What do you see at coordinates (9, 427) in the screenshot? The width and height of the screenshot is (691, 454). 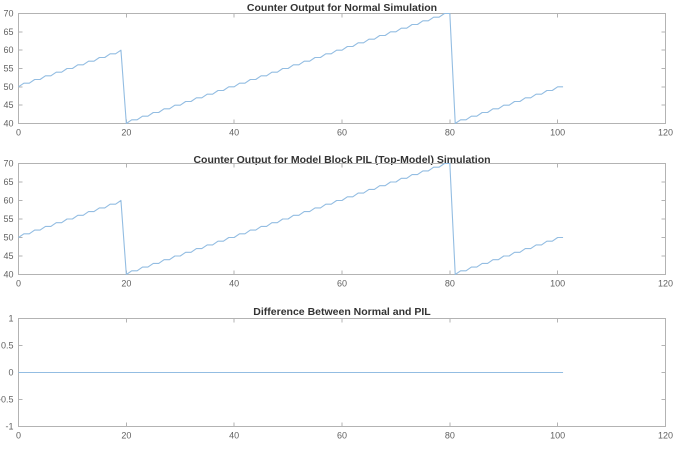 I see `y-tick-label: -1` at bounding box center [9, 427].